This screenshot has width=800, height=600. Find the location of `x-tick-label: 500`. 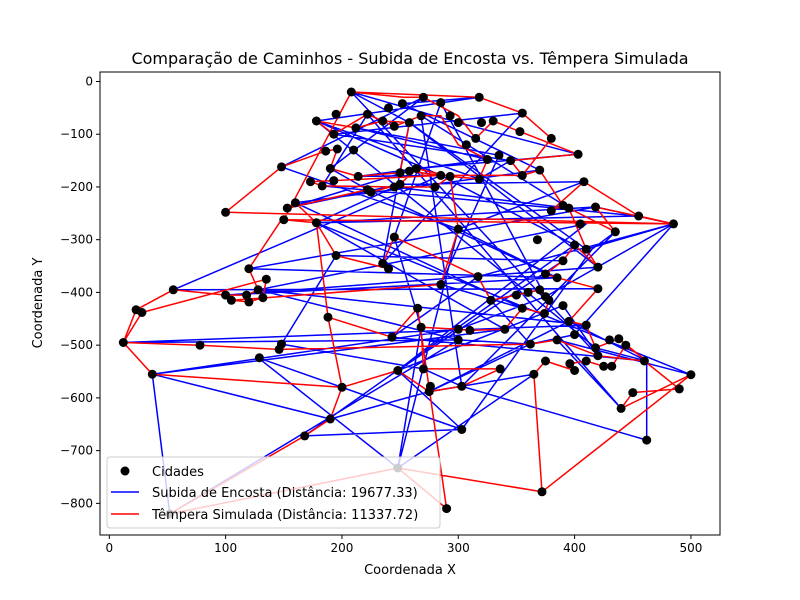

x-tick-label: 500 is located at coordinates (690, 548).